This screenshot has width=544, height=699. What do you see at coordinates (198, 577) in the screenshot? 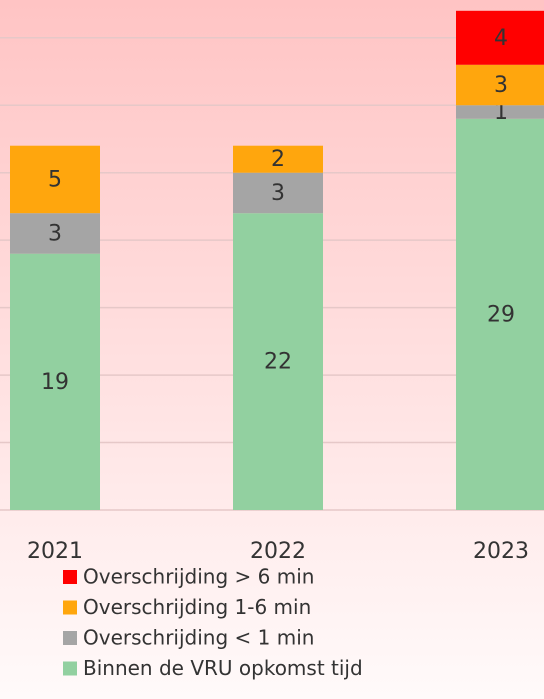
I see `legend-label: Overschrijding > 6 min` at bounding box center [198, 577].